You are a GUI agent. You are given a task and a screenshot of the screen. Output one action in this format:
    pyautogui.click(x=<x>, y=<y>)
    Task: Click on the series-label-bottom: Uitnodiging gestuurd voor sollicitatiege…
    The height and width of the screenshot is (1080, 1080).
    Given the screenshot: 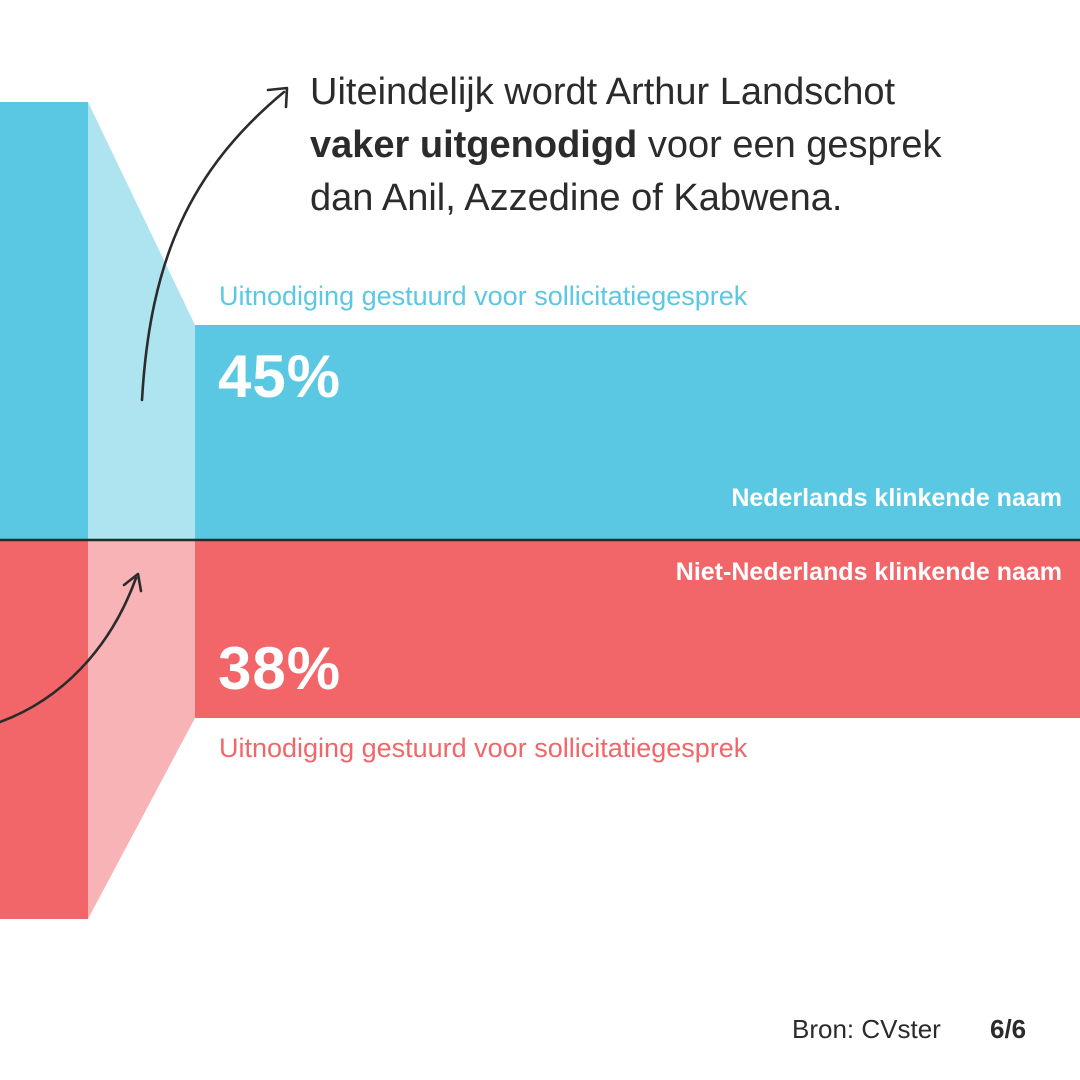 What is the action you would take?
    pyautogui.click(x=483, y=748)
    